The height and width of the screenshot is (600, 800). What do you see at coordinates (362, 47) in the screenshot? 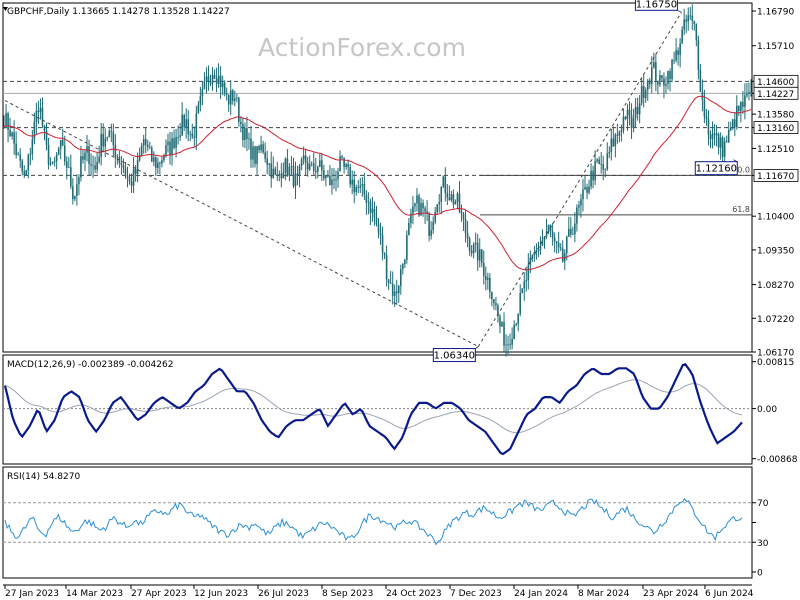
I see `watermark: ActionForex.com` at bounding box center [362, 47].